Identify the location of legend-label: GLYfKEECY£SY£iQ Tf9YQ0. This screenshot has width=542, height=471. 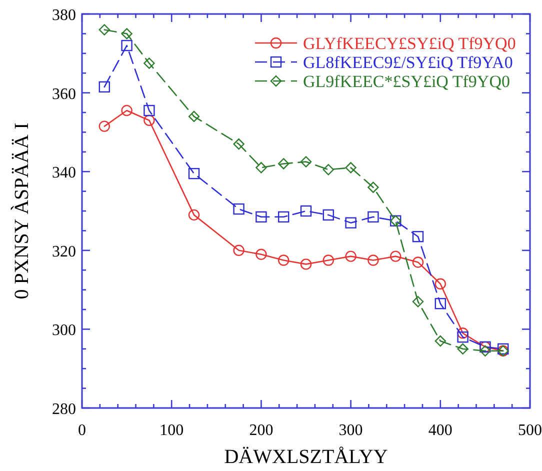
(409, 43).